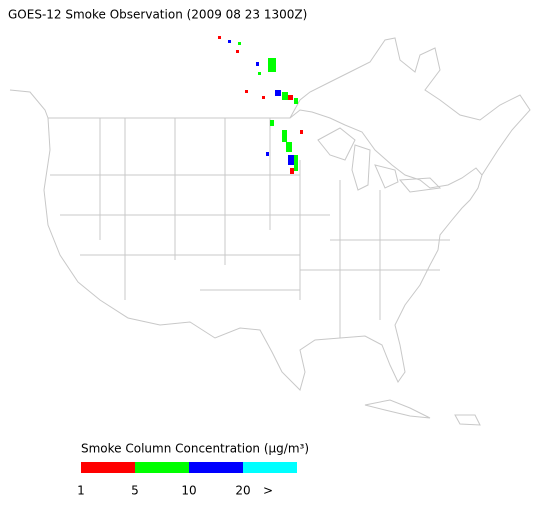 This screenshot has height=508, width=540. I want to click on colorbar: 1 5 10 20, so click(187, 480).